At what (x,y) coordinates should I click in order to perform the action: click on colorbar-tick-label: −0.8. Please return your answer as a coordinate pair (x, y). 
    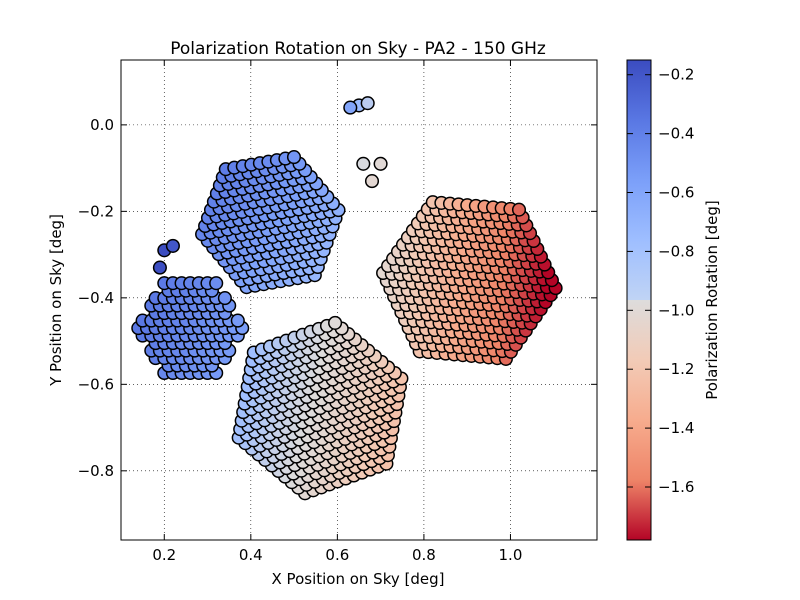
    Looking at the image, I should click on (676, 251).